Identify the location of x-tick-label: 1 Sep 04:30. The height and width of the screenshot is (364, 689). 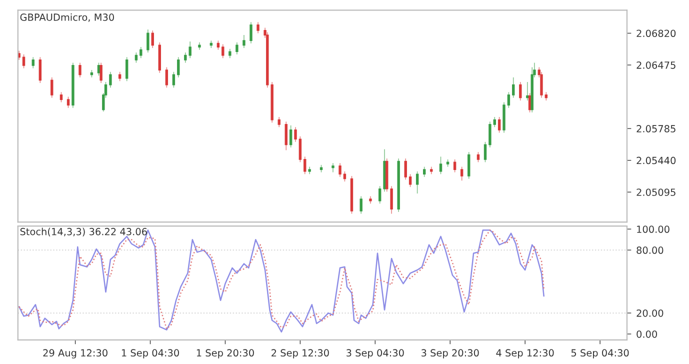
(150, 353).